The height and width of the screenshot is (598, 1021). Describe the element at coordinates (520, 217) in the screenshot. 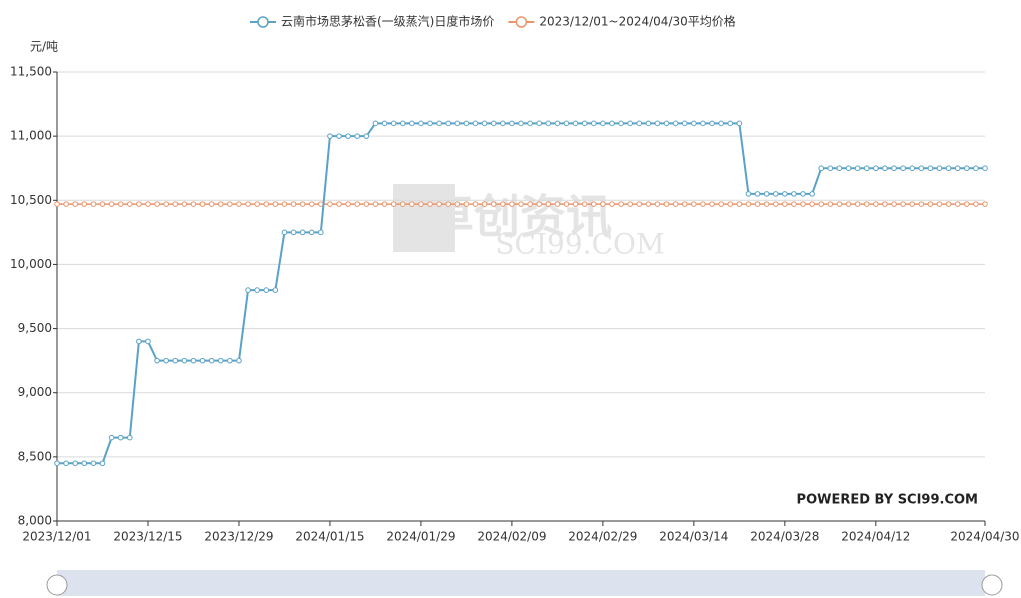

I see `watermark-cn: 卓创资讯` at that location.